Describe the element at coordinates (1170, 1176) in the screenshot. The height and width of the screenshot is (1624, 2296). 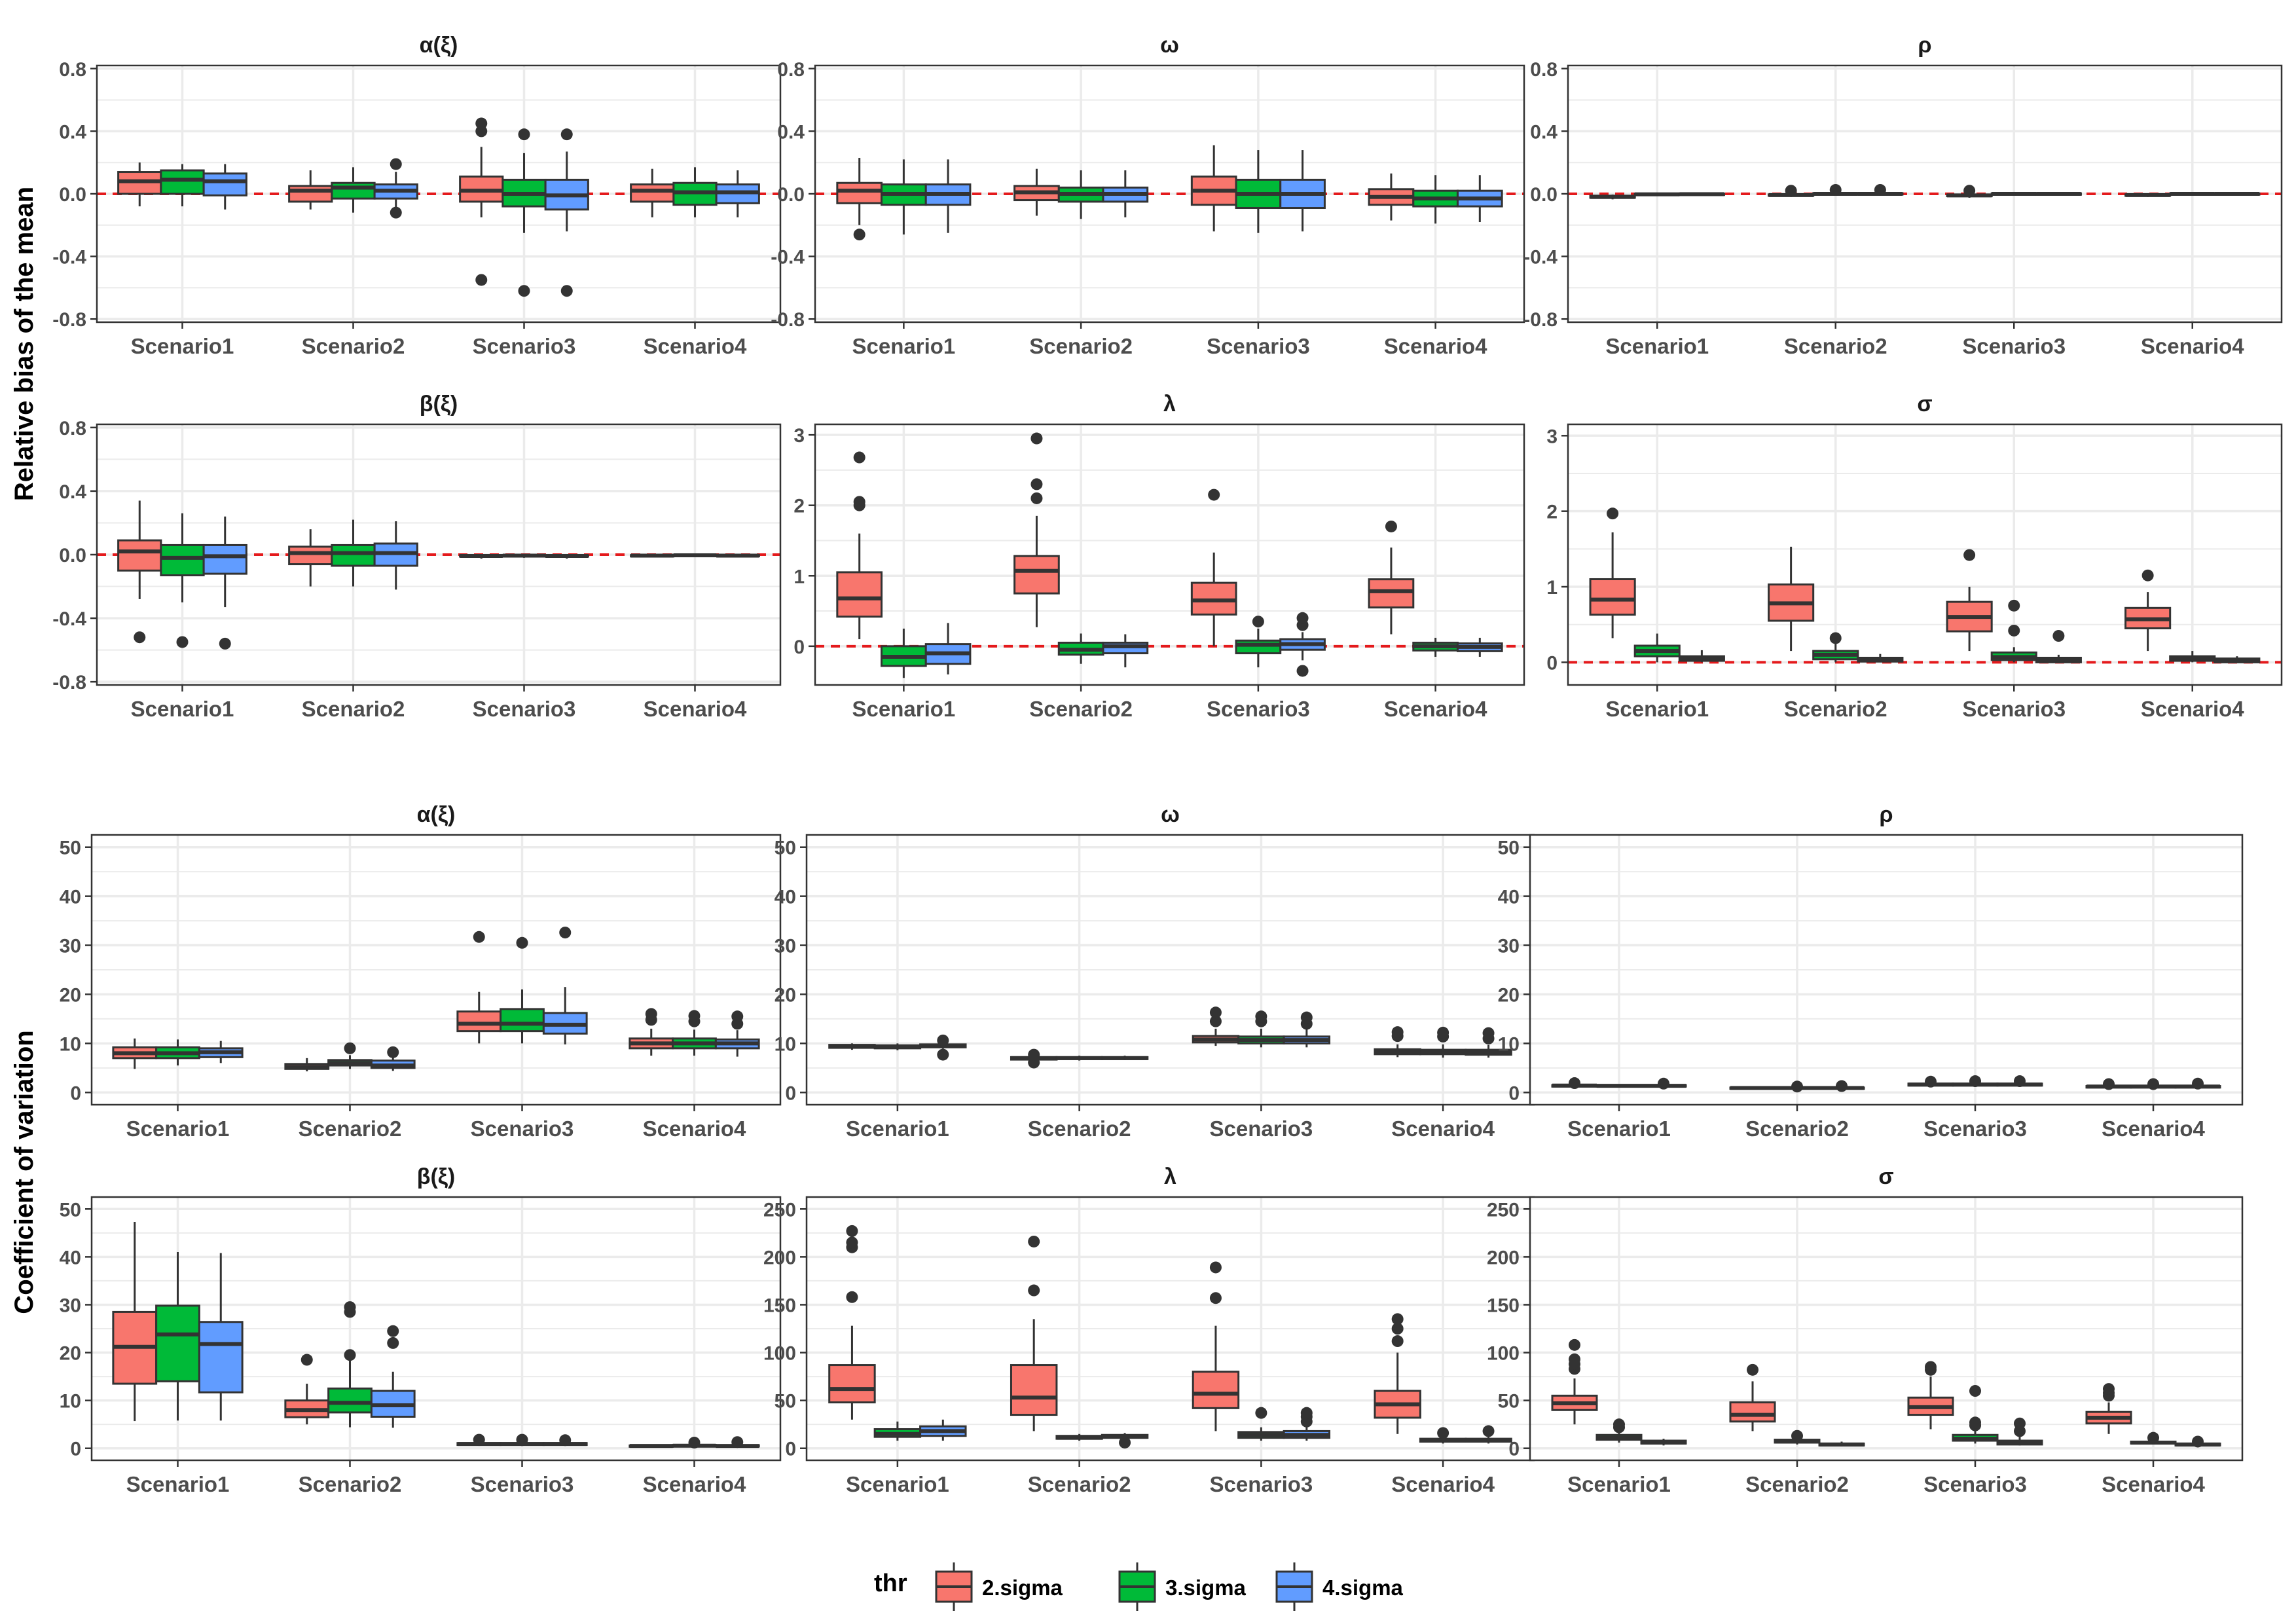
I see `panel-title: λ` at that location.